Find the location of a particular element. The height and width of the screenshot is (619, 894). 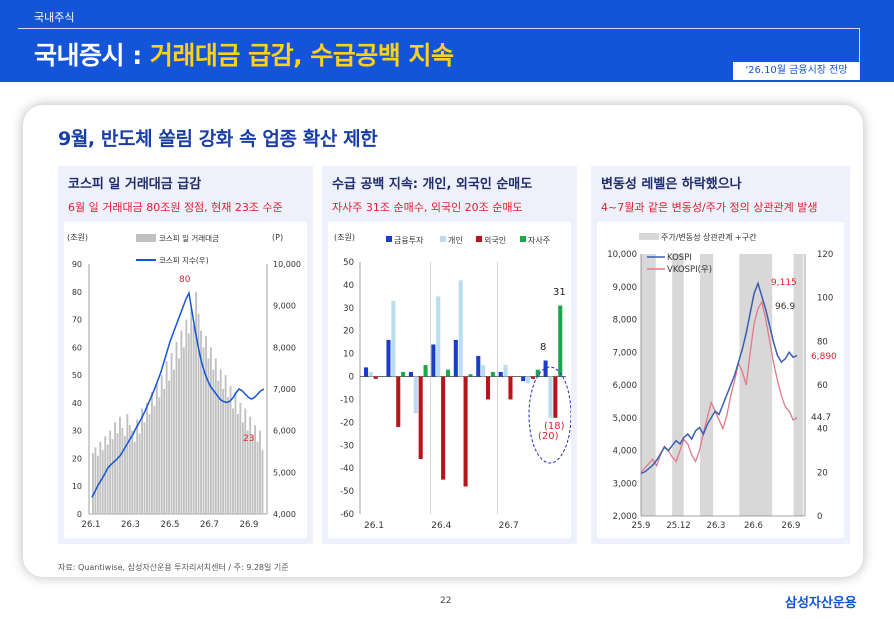

brand-logo-text: 삼성자산운용 is located at coordinates (821, 603).